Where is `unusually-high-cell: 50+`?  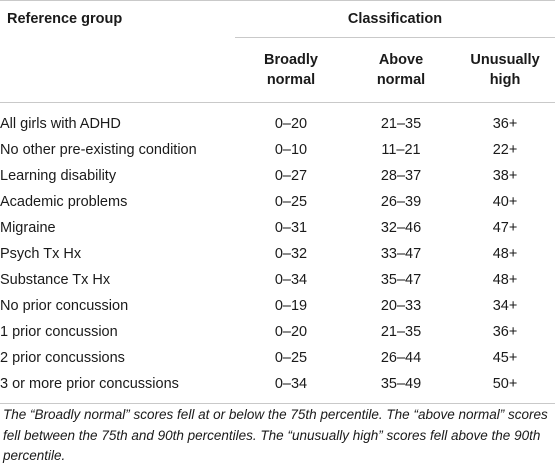 unusually-high-cell: 50+ is located at coordinates (505, 384).